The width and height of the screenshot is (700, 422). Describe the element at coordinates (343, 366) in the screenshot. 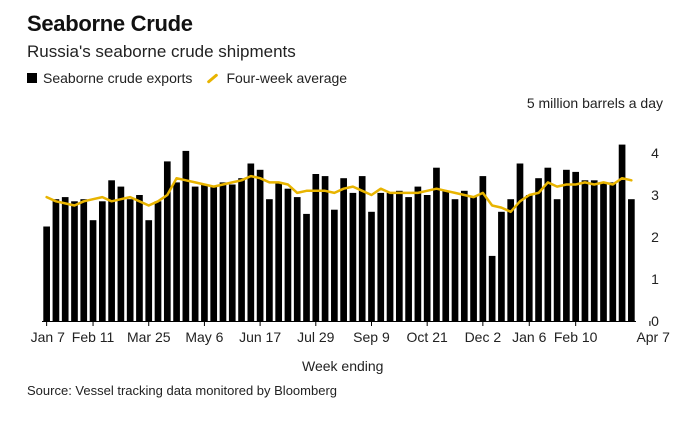

I see `x-axis-title: Week ending` at that location.